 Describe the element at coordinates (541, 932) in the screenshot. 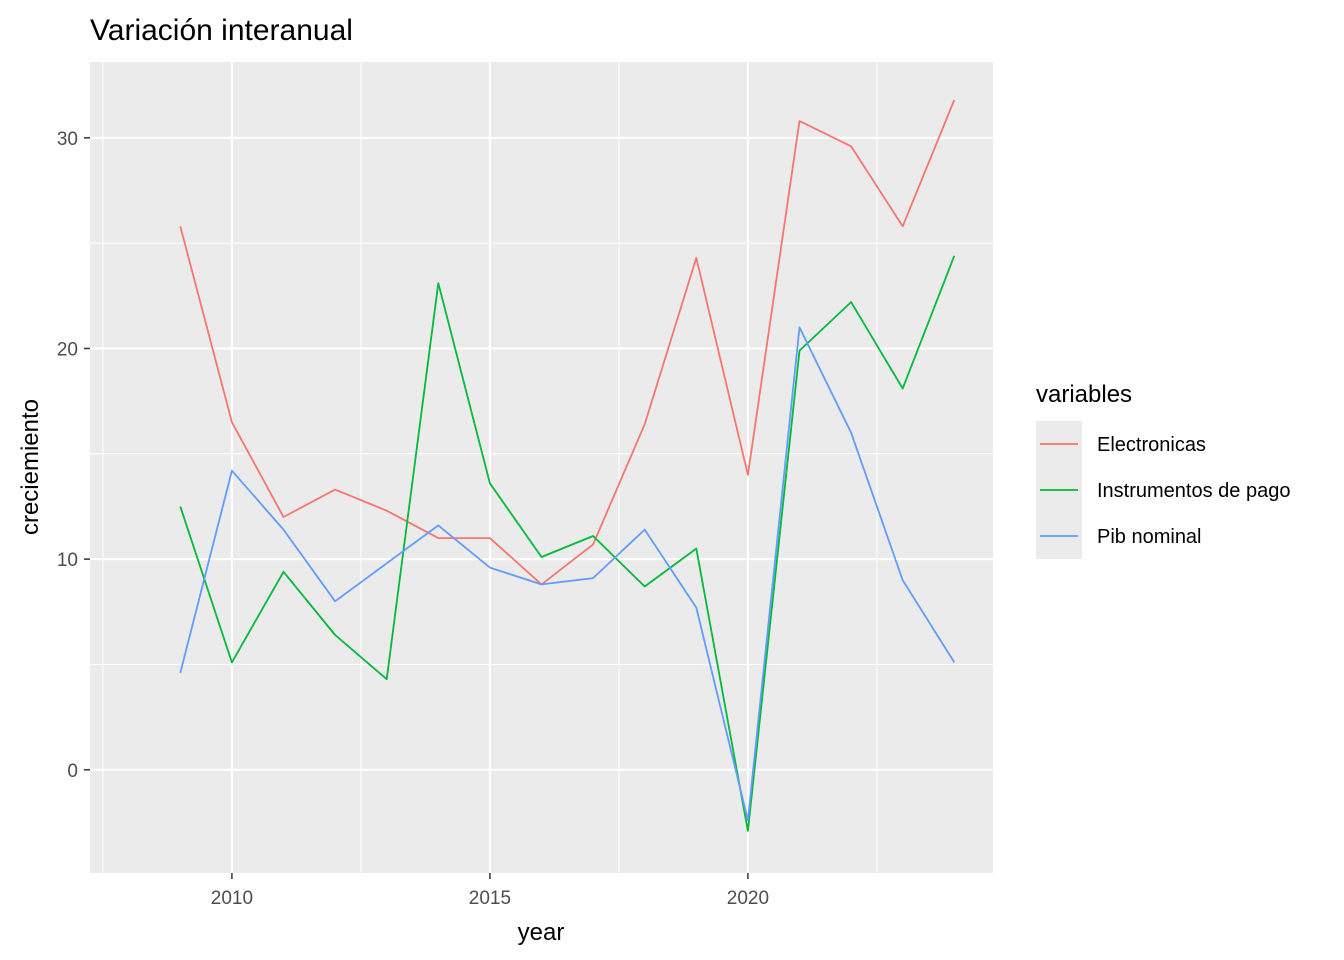

I see `x-axis-title: year` at that location.